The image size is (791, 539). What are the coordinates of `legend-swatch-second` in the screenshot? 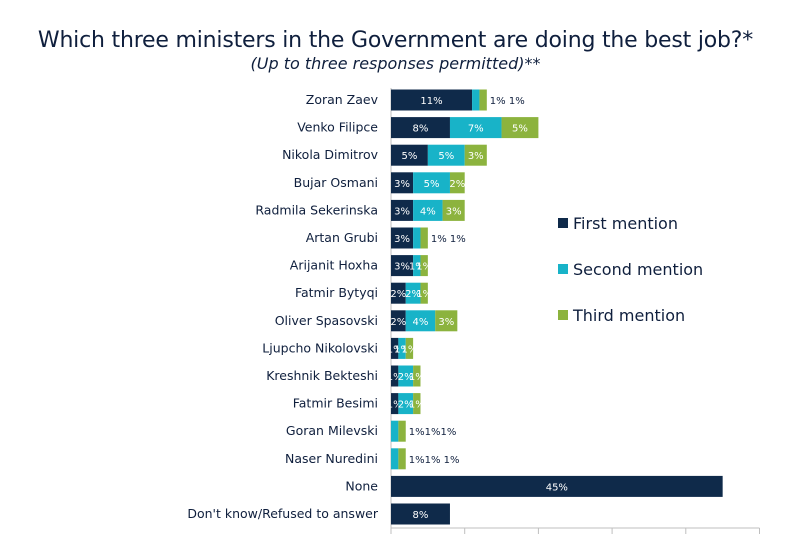 It's located at (563, 269).